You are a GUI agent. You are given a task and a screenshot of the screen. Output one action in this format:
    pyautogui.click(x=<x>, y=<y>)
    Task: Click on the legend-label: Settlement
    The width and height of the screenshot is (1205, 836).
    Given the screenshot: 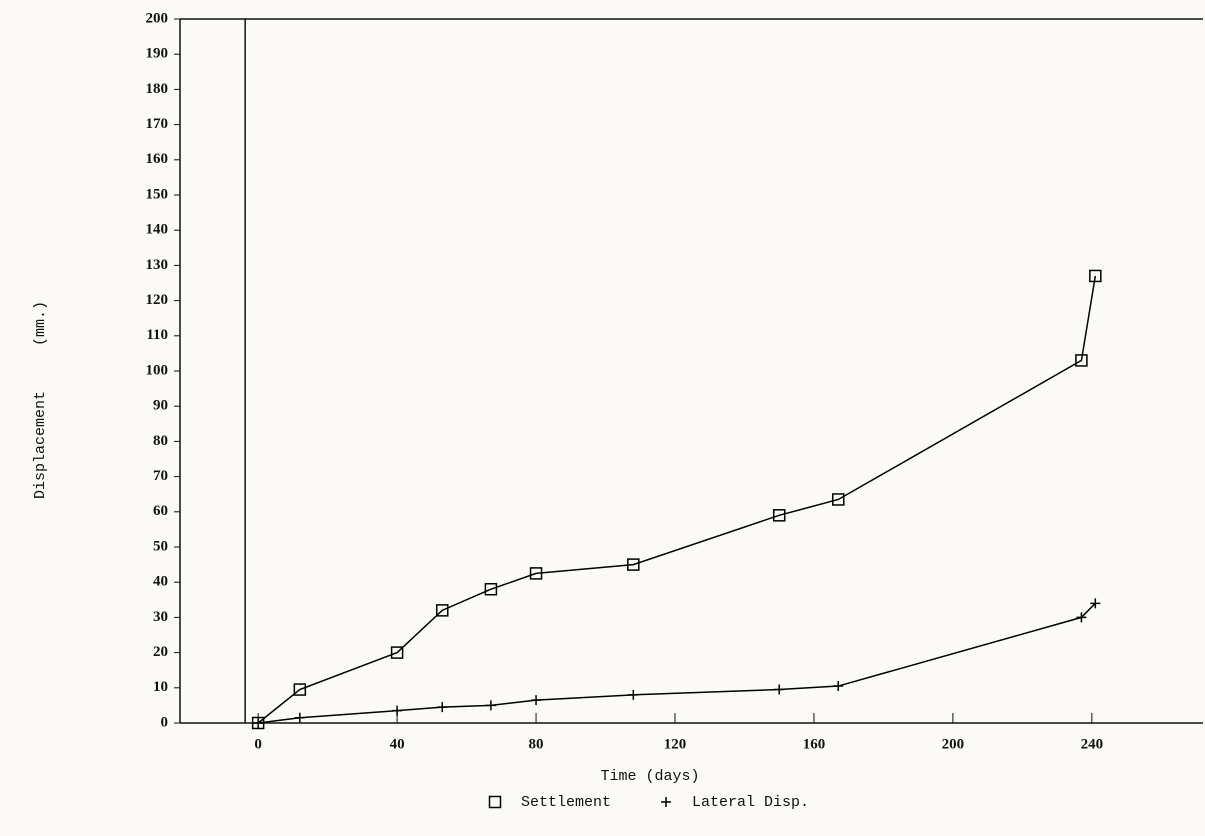 What is the action you would take?
    pyautogui.click(x=566, y=802)
    